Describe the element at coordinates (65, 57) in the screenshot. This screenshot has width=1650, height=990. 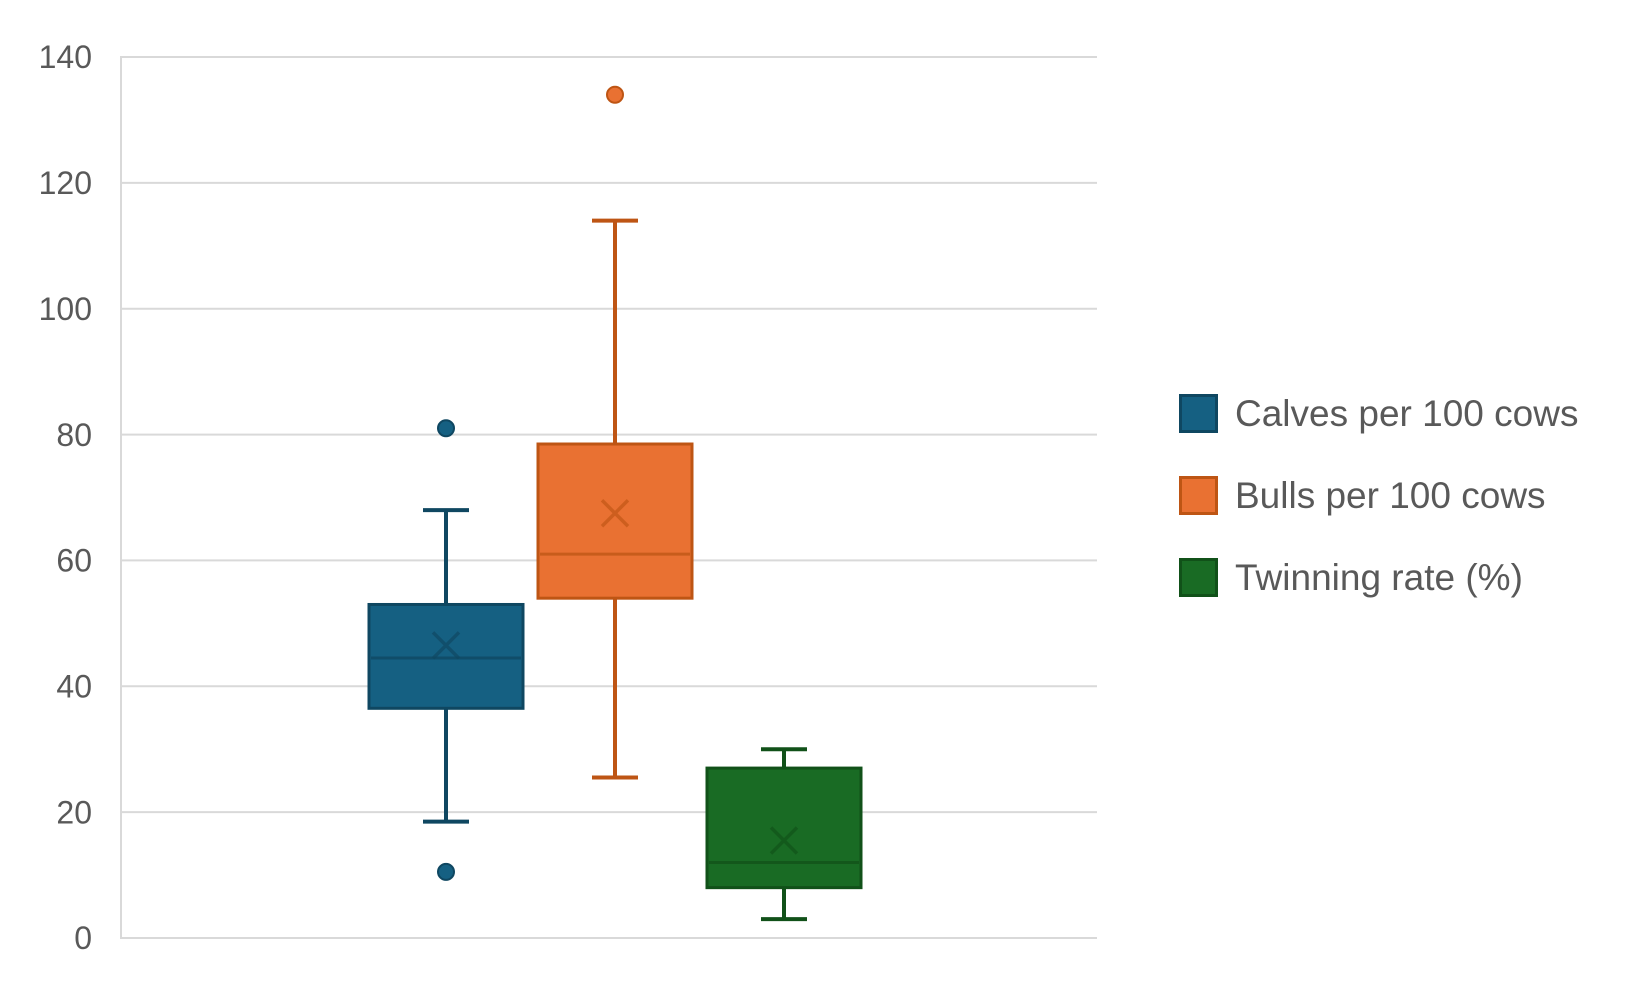
I see `y-axis-tick-label: 140` at that location.